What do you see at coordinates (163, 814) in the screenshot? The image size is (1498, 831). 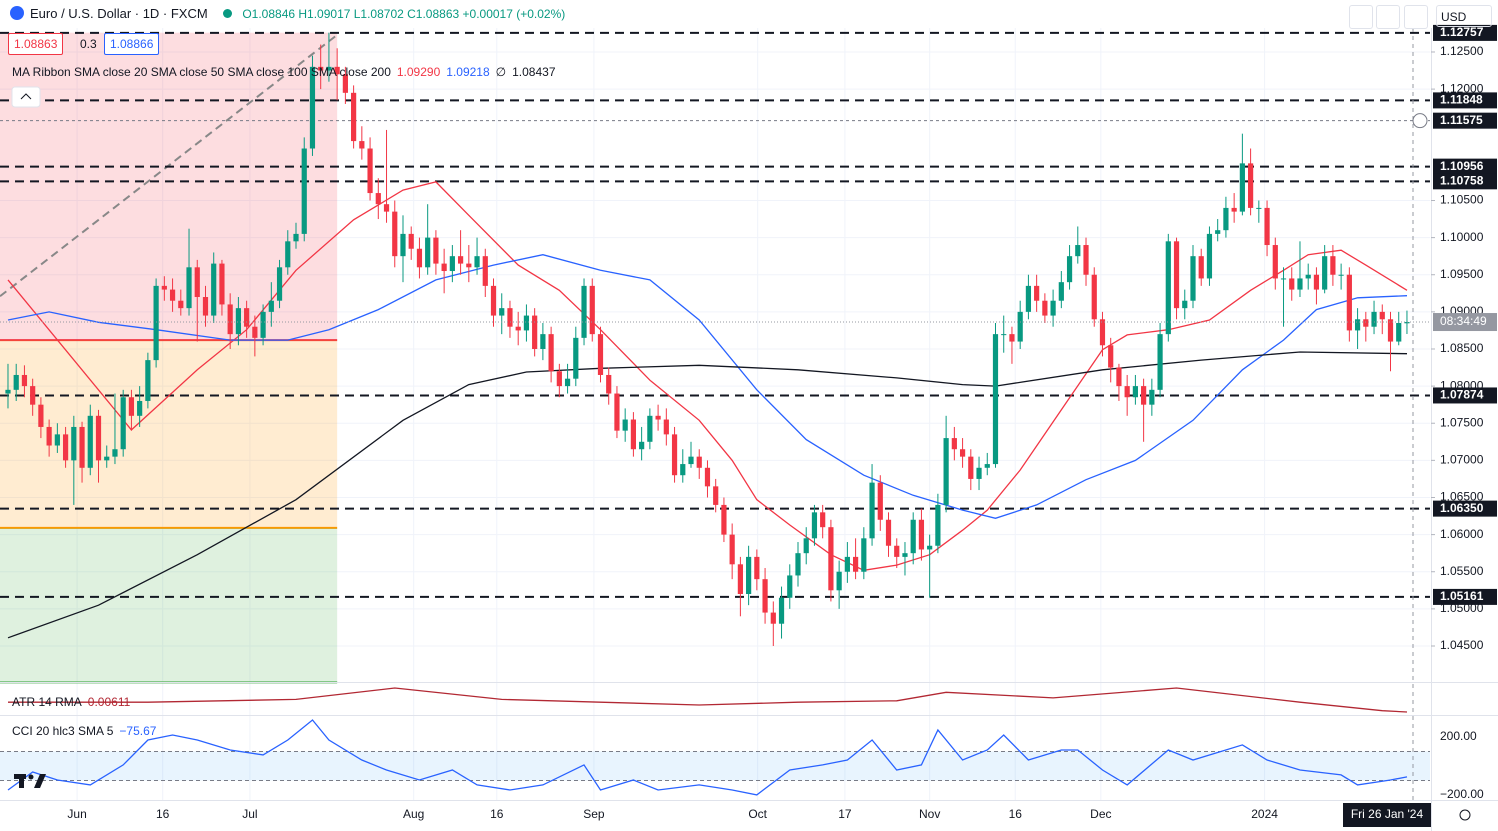 I see `x-tick-label: 16` at bounding box center [163, 814].